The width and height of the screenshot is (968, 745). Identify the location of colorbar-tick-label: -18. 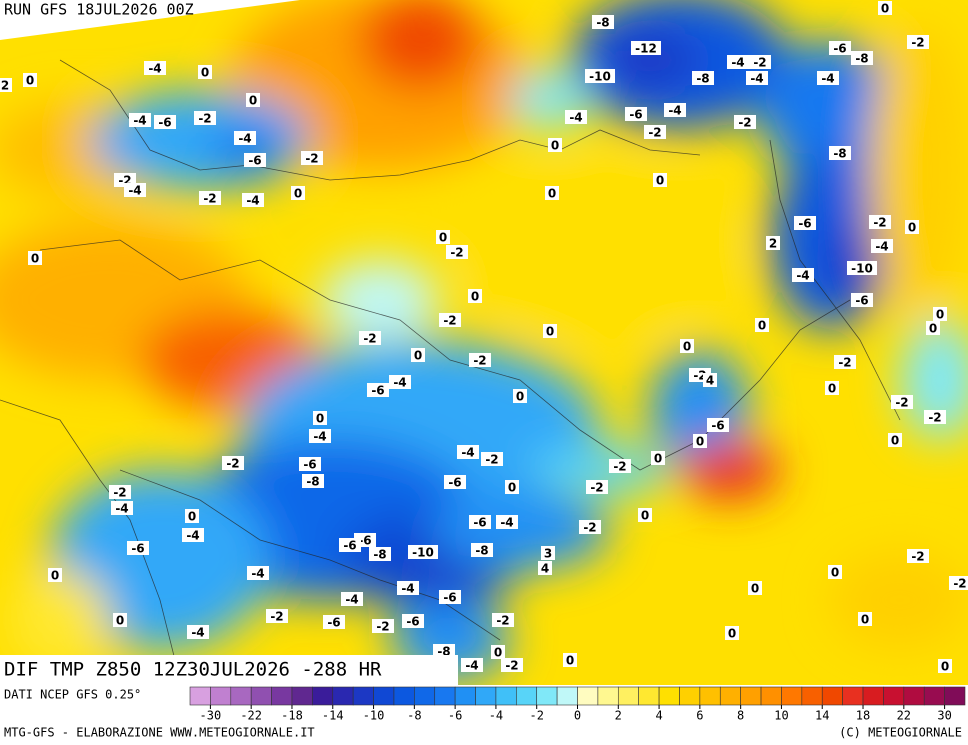
(292, 716).